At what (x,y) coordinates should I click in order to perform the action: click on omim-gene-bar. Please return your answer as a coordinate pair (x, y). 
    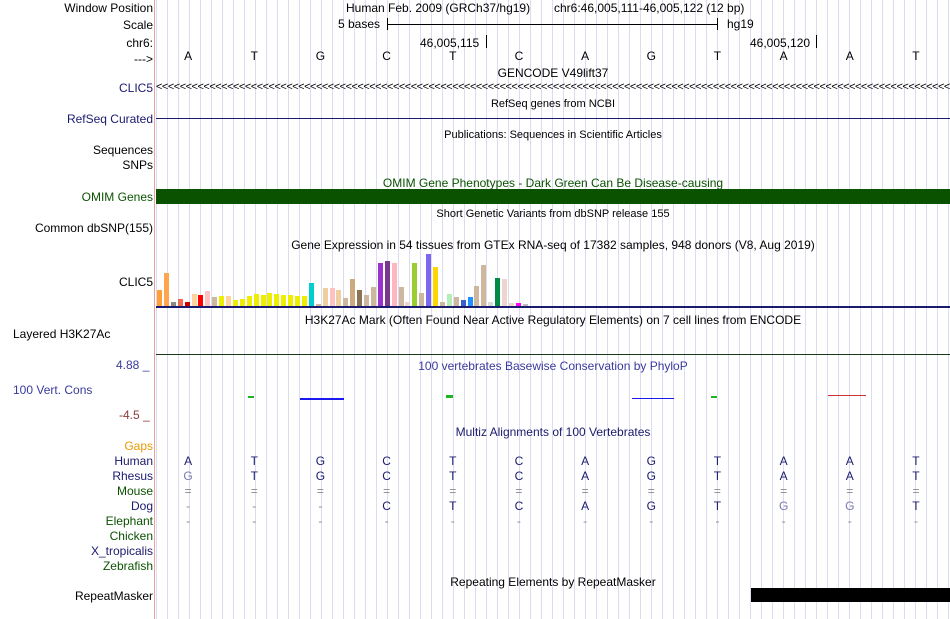
    Looking at the image, I should click on (553, 196).